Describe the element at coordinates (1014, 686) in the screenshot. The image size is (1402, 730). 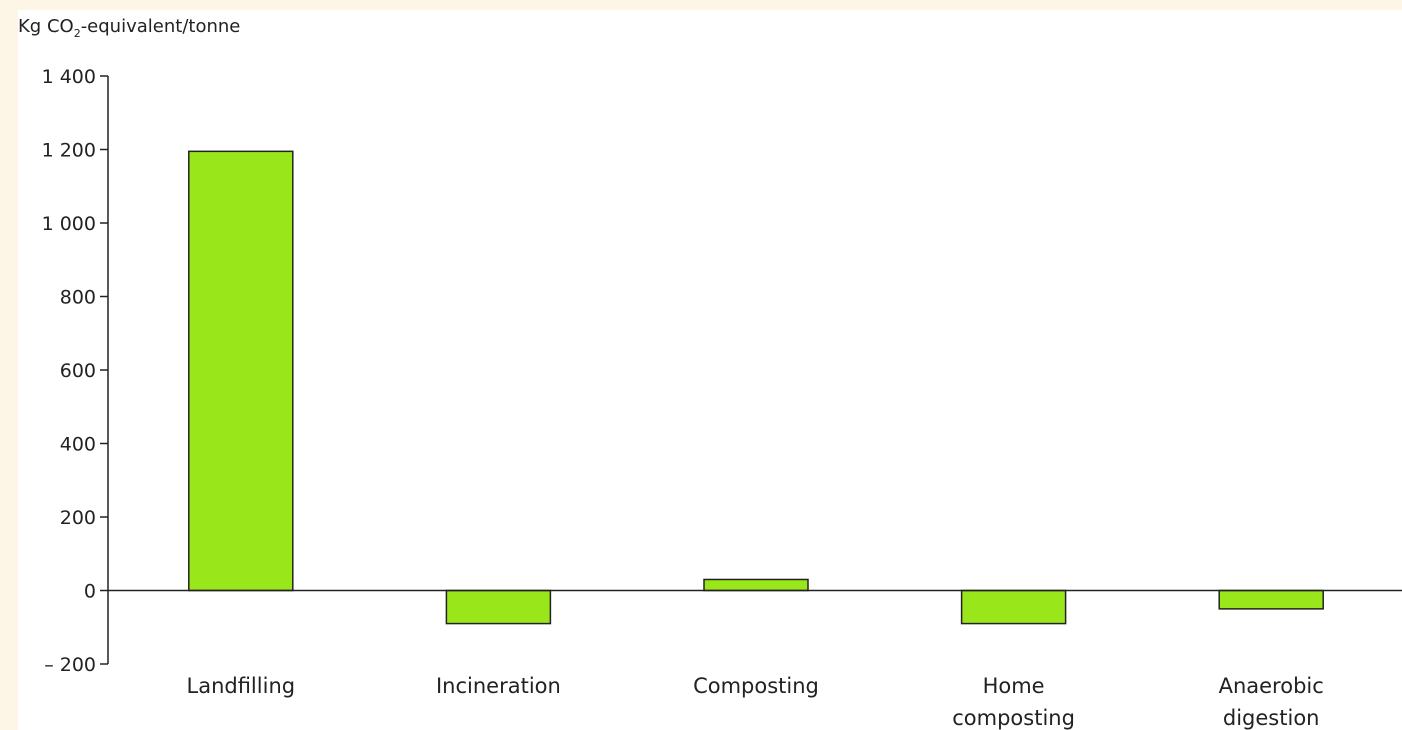
I see `x-category-label: Home` at that location.